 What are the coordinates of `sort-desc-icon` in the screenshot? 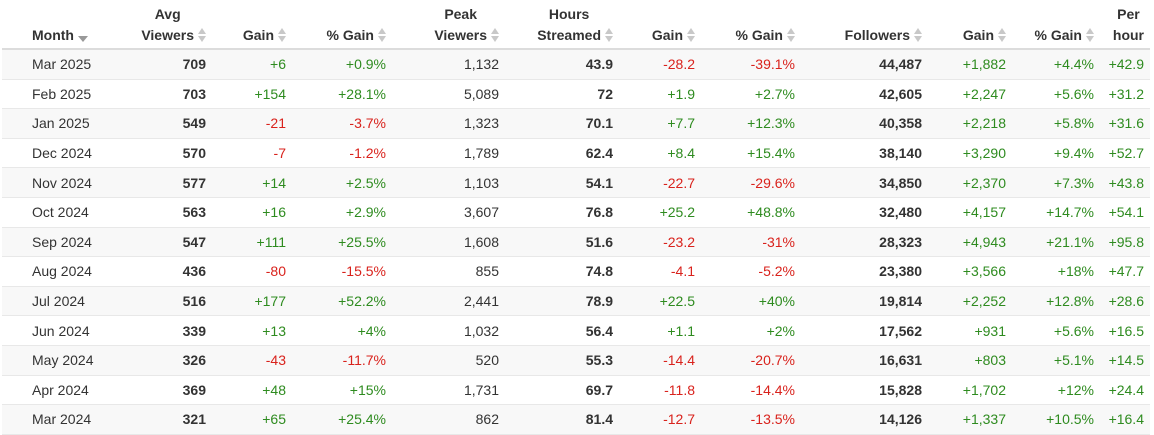 It's located at (82, 39).